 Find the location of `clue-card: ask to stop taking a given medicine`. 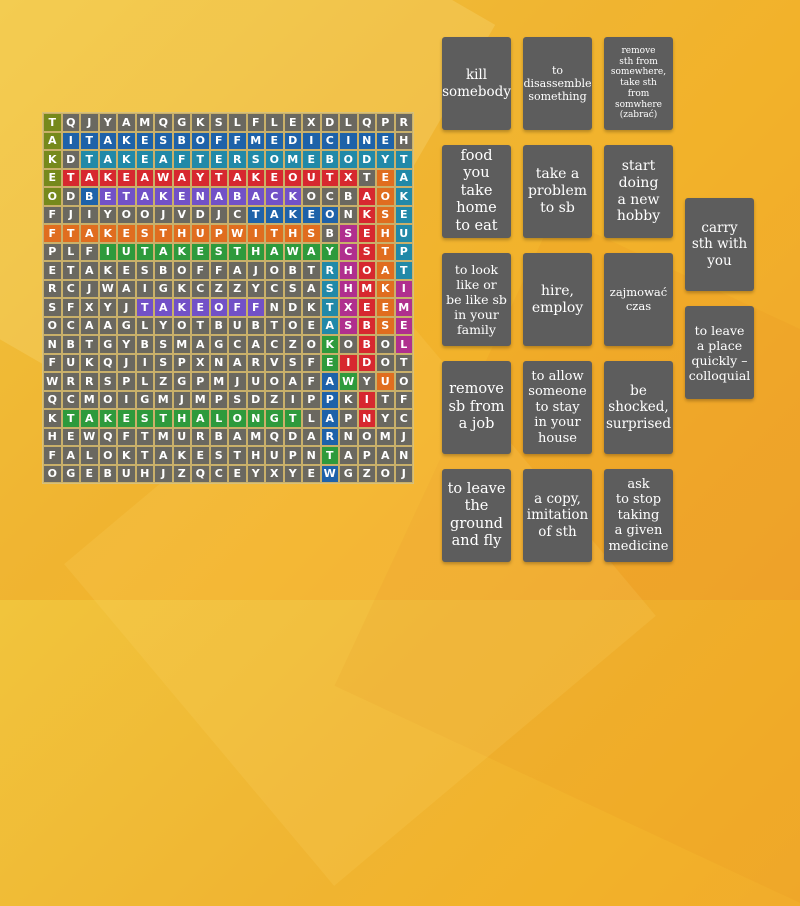

clue-card: ask to stop taking a given medicine is located at coordinates (638, 515).